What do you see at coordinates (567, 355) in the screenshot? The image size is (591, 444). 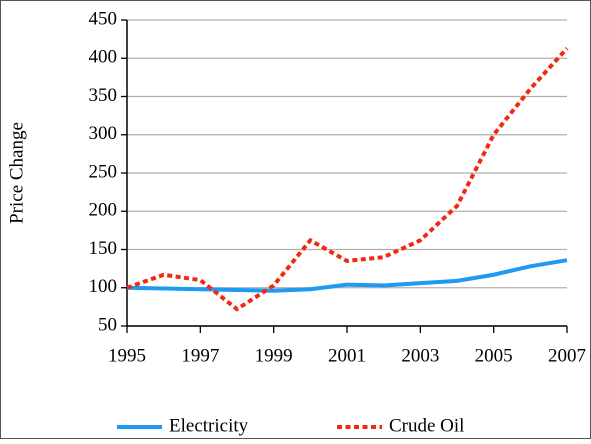 I see `x-tick-label: 2007` at bounding box center [567, 355].